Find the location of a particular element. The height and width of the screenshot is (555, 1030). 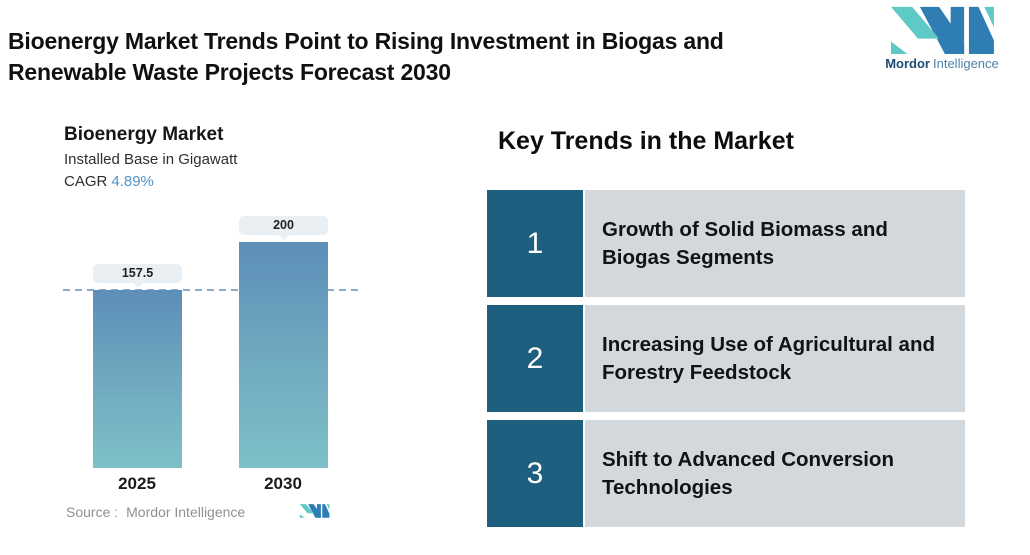

x-axis-label-2030: 2030 is located at coordinates (283, 483).